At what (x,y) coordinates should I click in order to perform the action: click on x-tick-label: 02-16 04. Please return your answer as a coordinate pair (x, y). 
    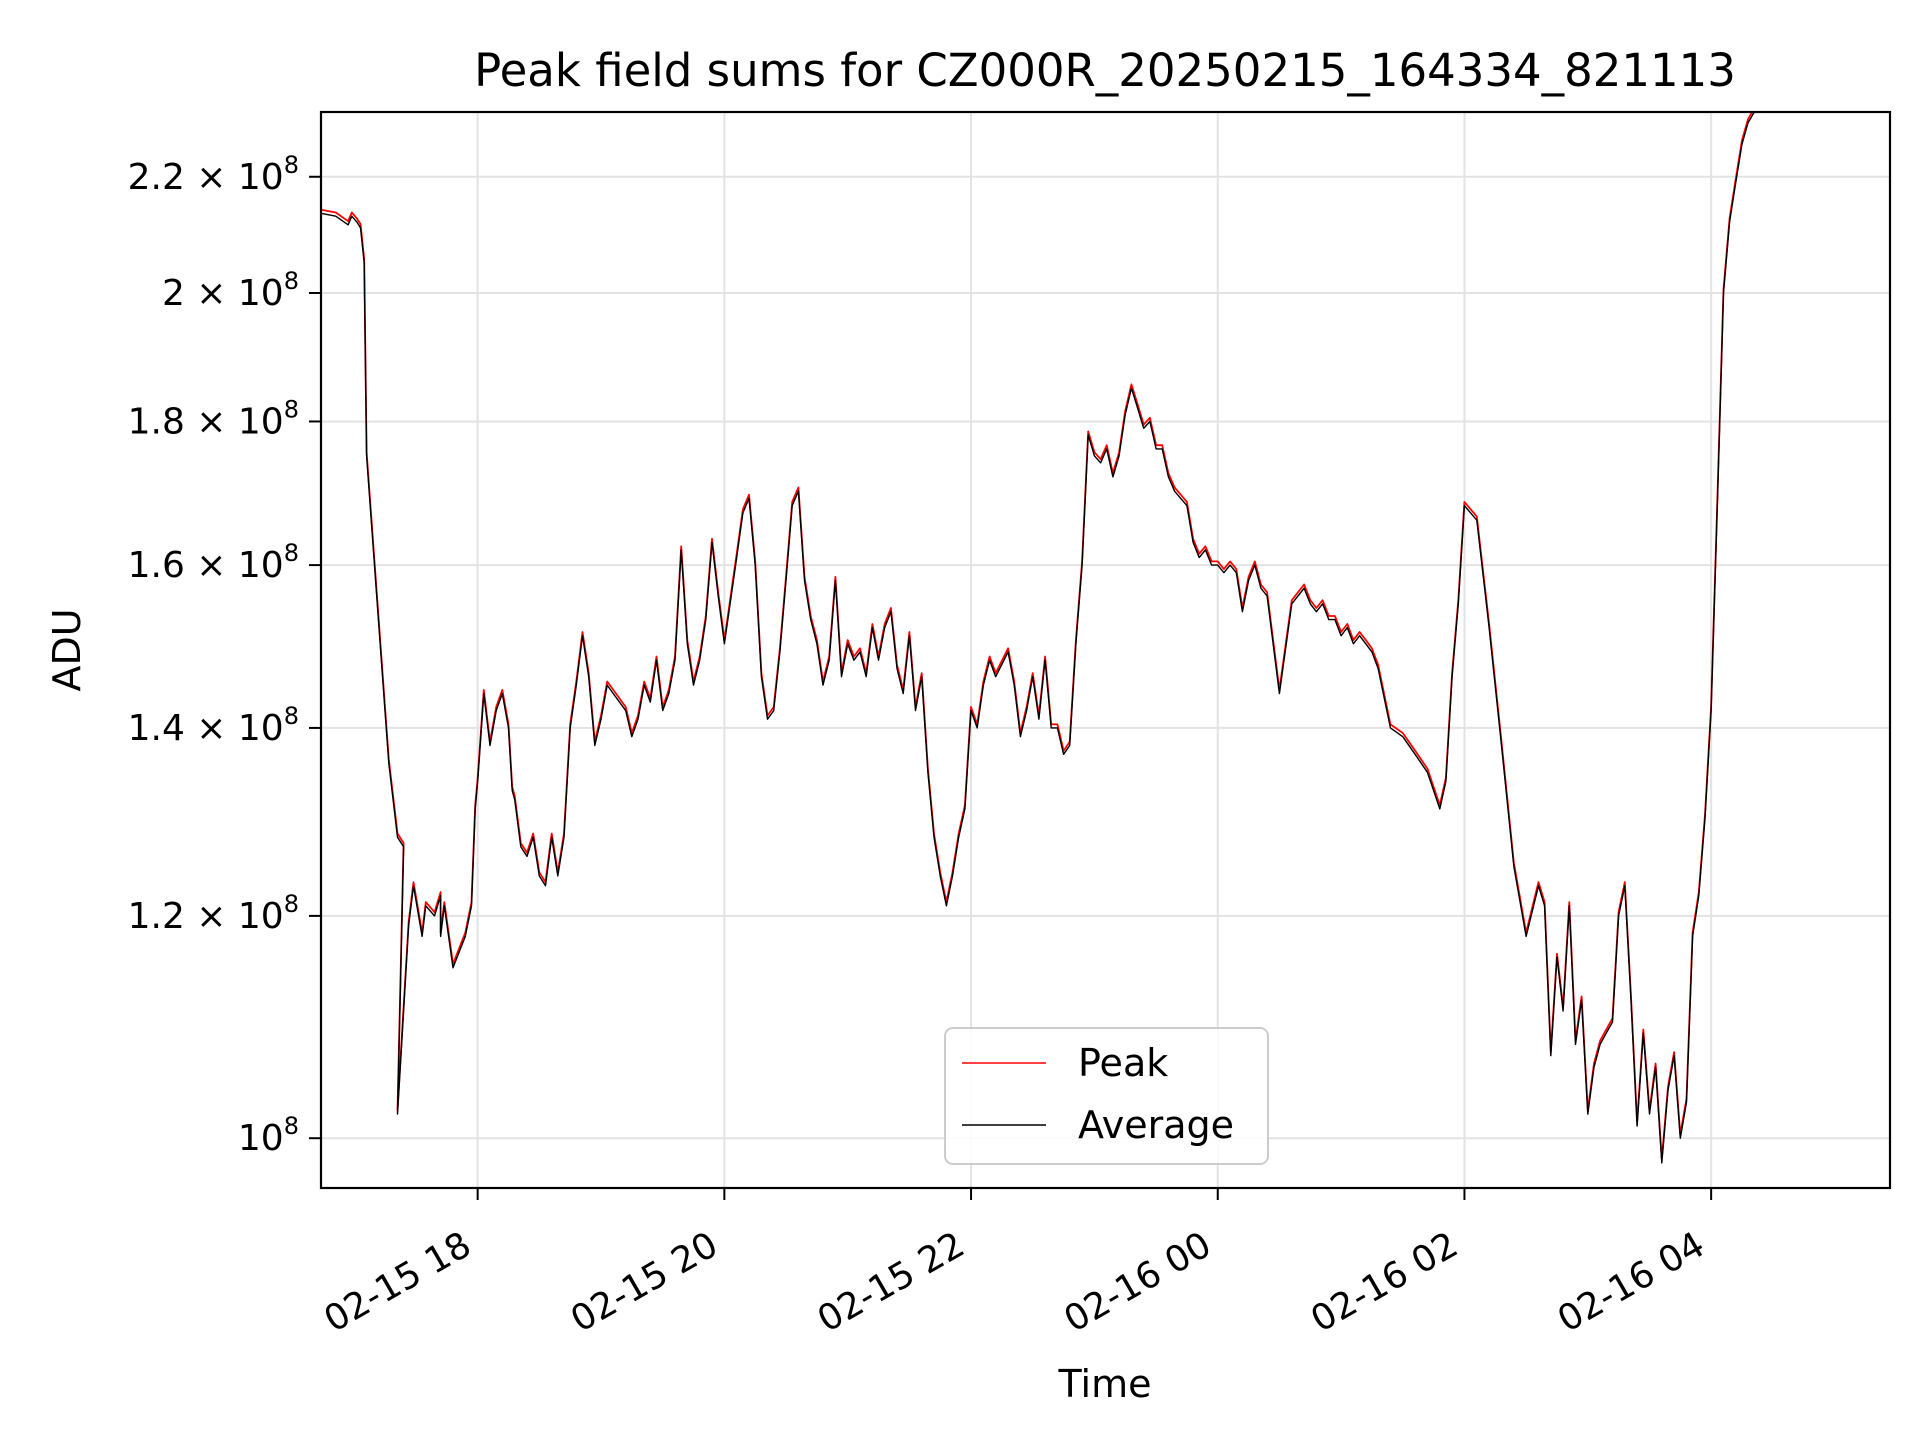
    Looking at the image, I should click on (1631, 1282).